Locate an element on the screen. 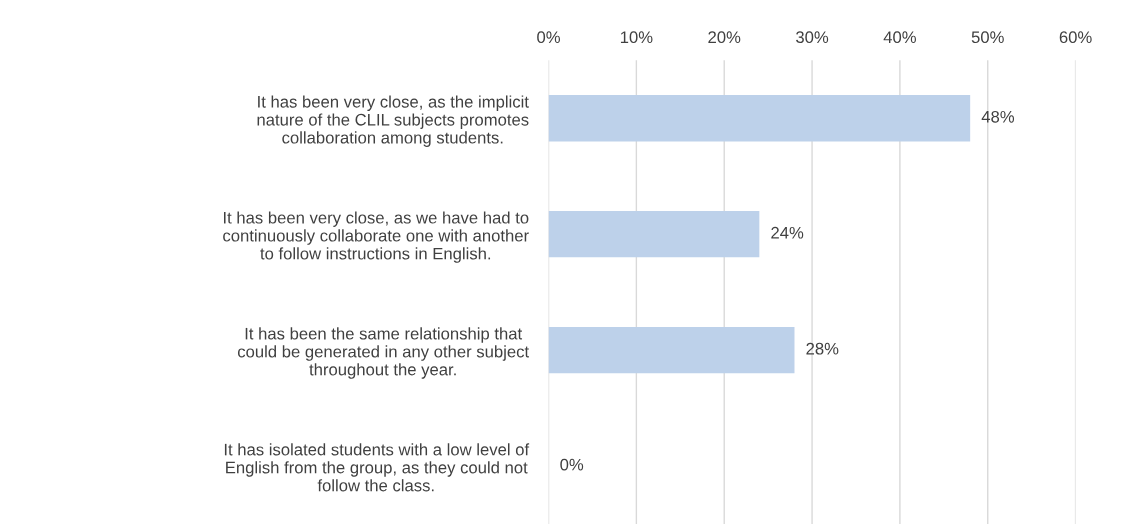 This screenshot has width=1131, height=524. data-label: 24% is located at coordinates (787, 232).